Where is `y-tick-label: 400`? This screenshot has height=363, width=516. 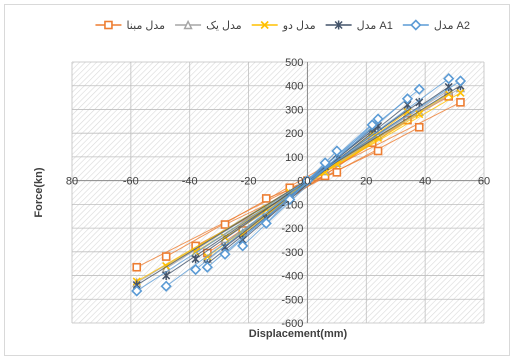
y-tick-label: 400 is located at coordinates (294, 87).